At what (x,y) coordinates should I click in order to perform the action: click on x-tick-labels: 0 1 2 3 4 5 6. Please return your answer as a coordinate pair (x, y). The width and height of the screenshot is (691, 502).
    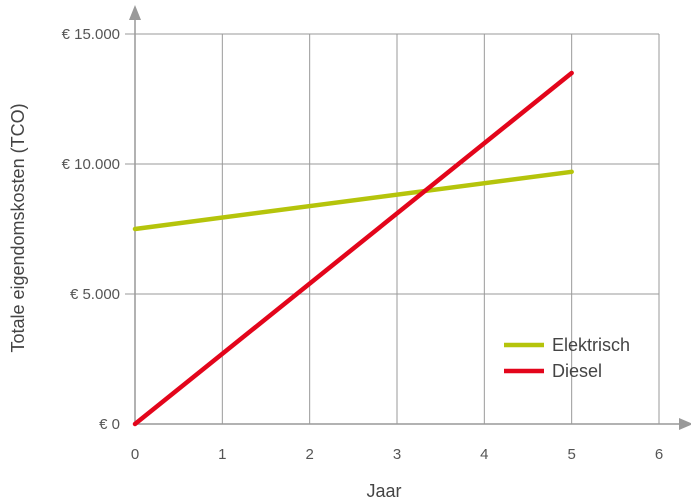
    Looking at the image, I should click on (397, 454).